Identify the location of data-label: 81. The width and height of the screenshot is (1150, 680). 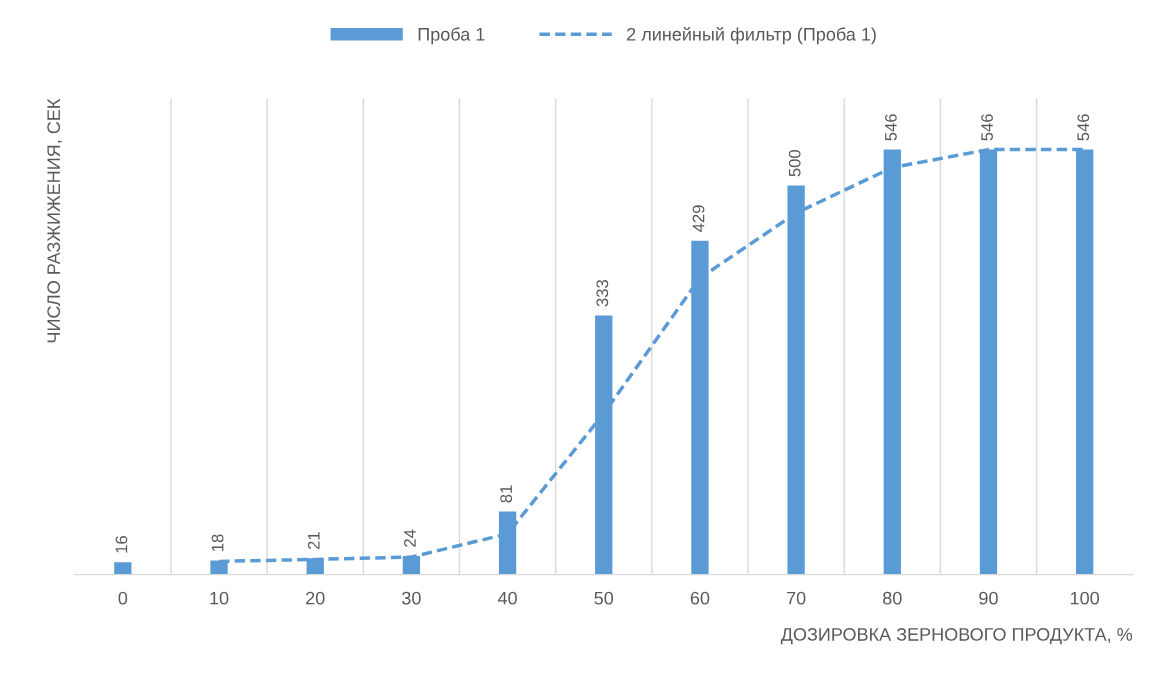
(506, 494).